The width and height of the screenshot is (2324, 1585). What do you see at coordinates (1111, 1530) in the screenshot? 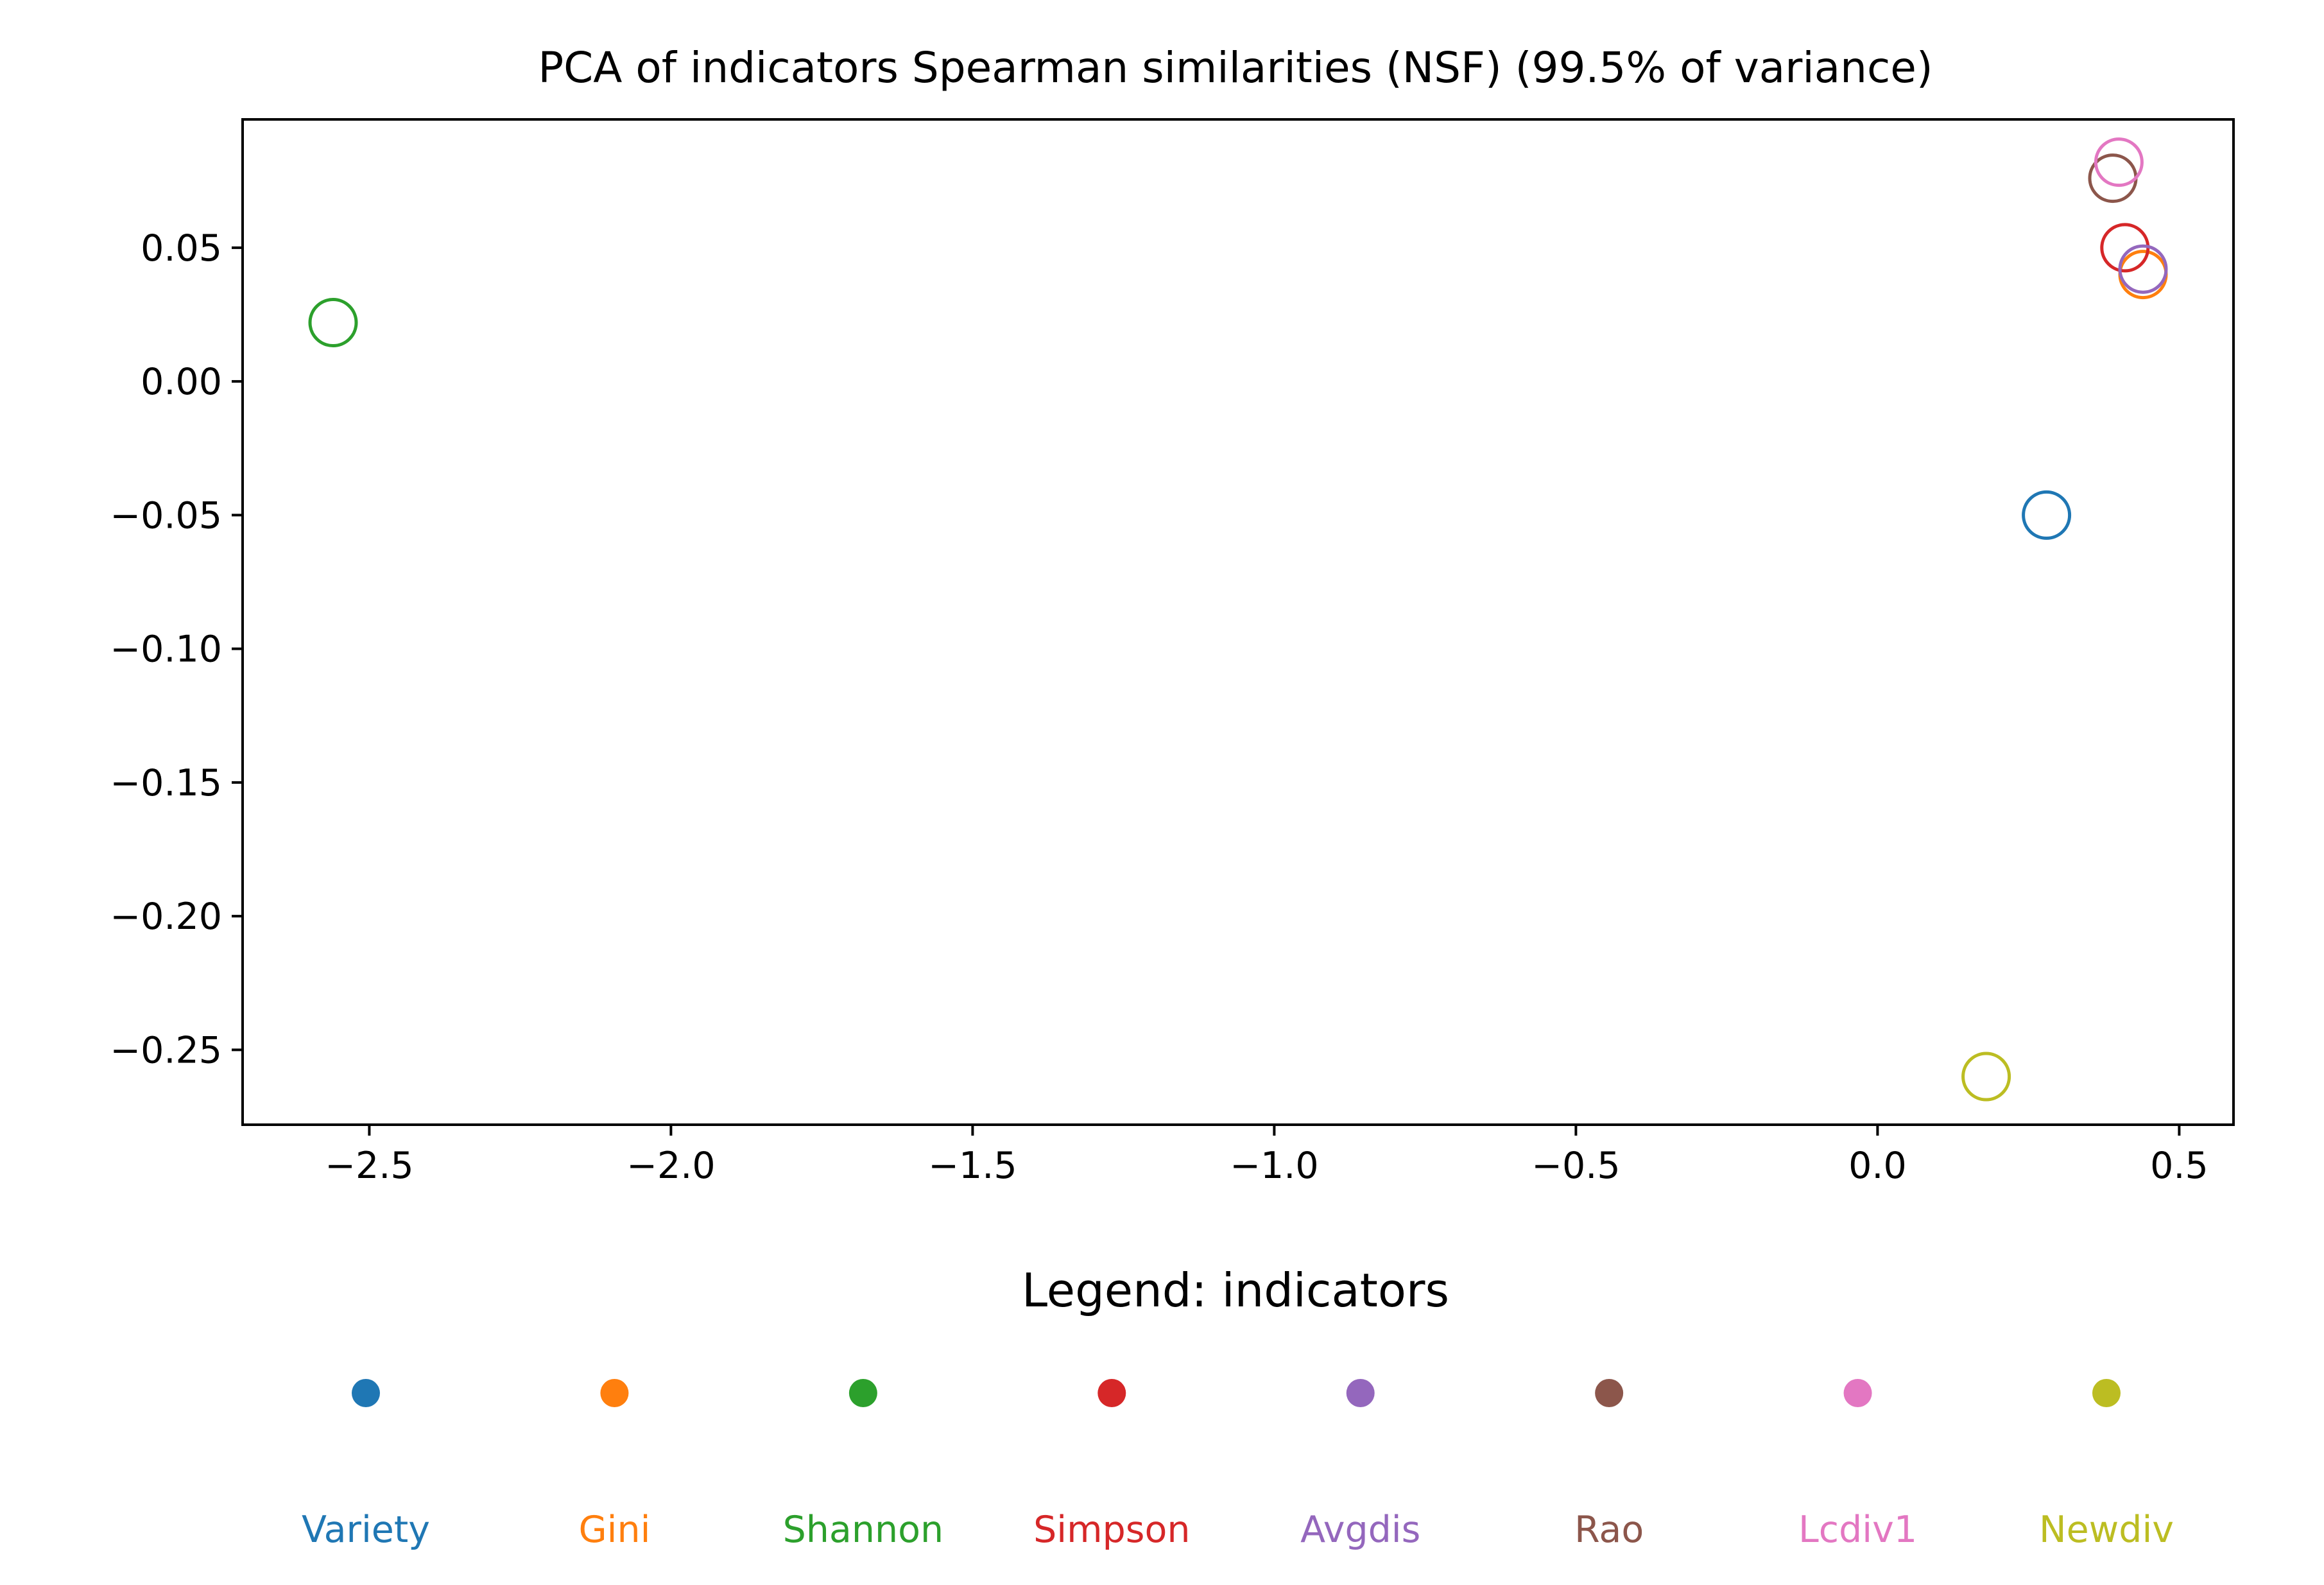
I see `legend-label-simpson: Simpson` at bounding box center [1111, 1530].